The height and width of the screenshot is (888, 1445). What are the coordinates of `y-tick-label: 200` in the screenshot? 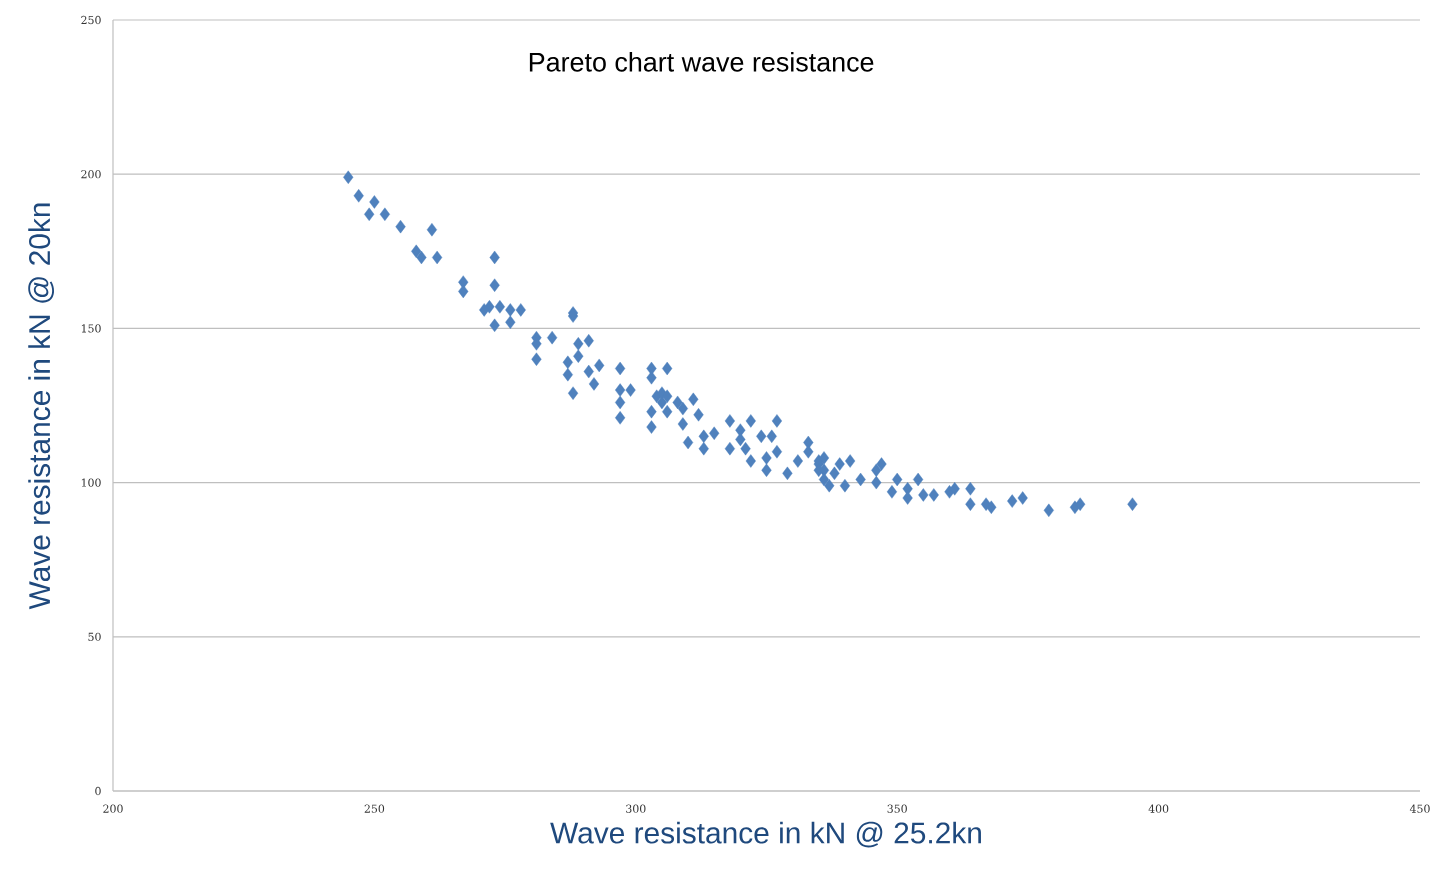 It's located at (91, 174).